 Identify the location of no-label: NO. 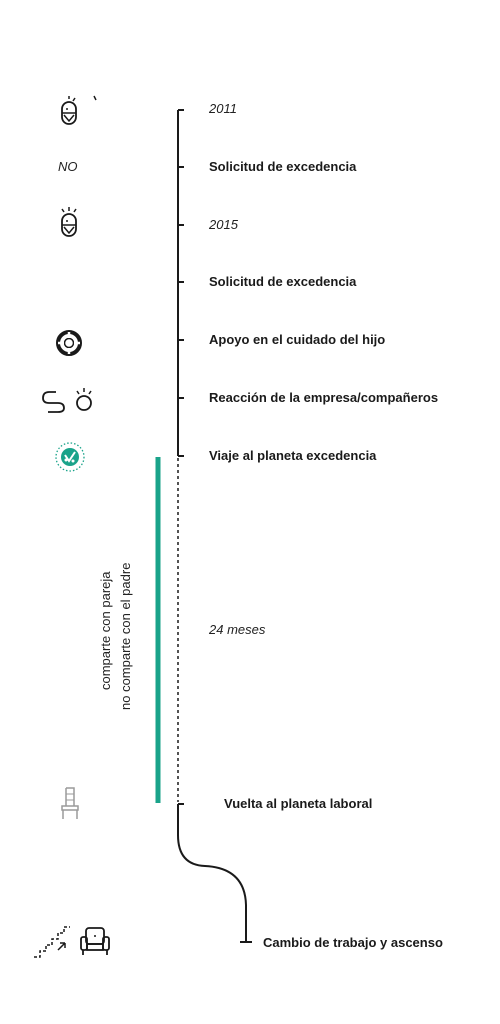
(68, 166).